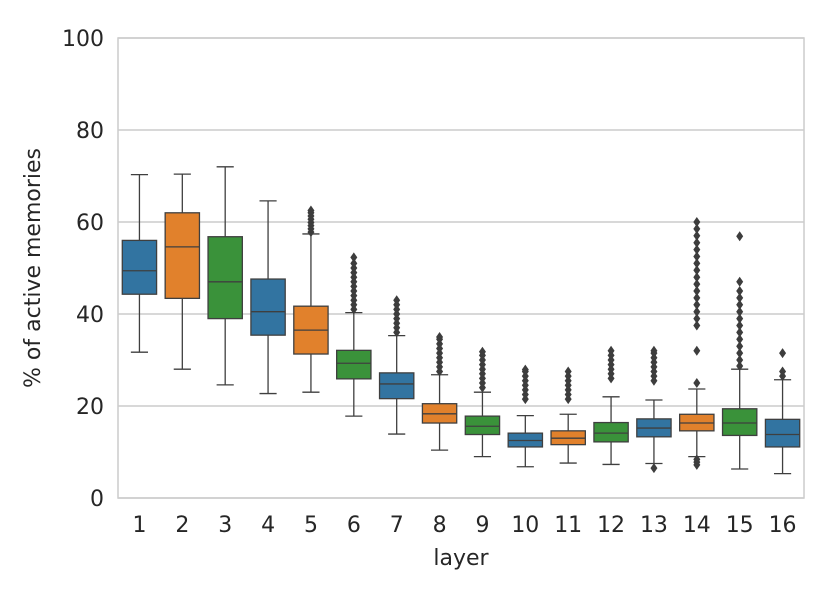 The width and height of the screenshot is (818, 594). Describe the element at coordinates (482, 525) in the screenshot. I see `x-tick-label: 9` at that location.